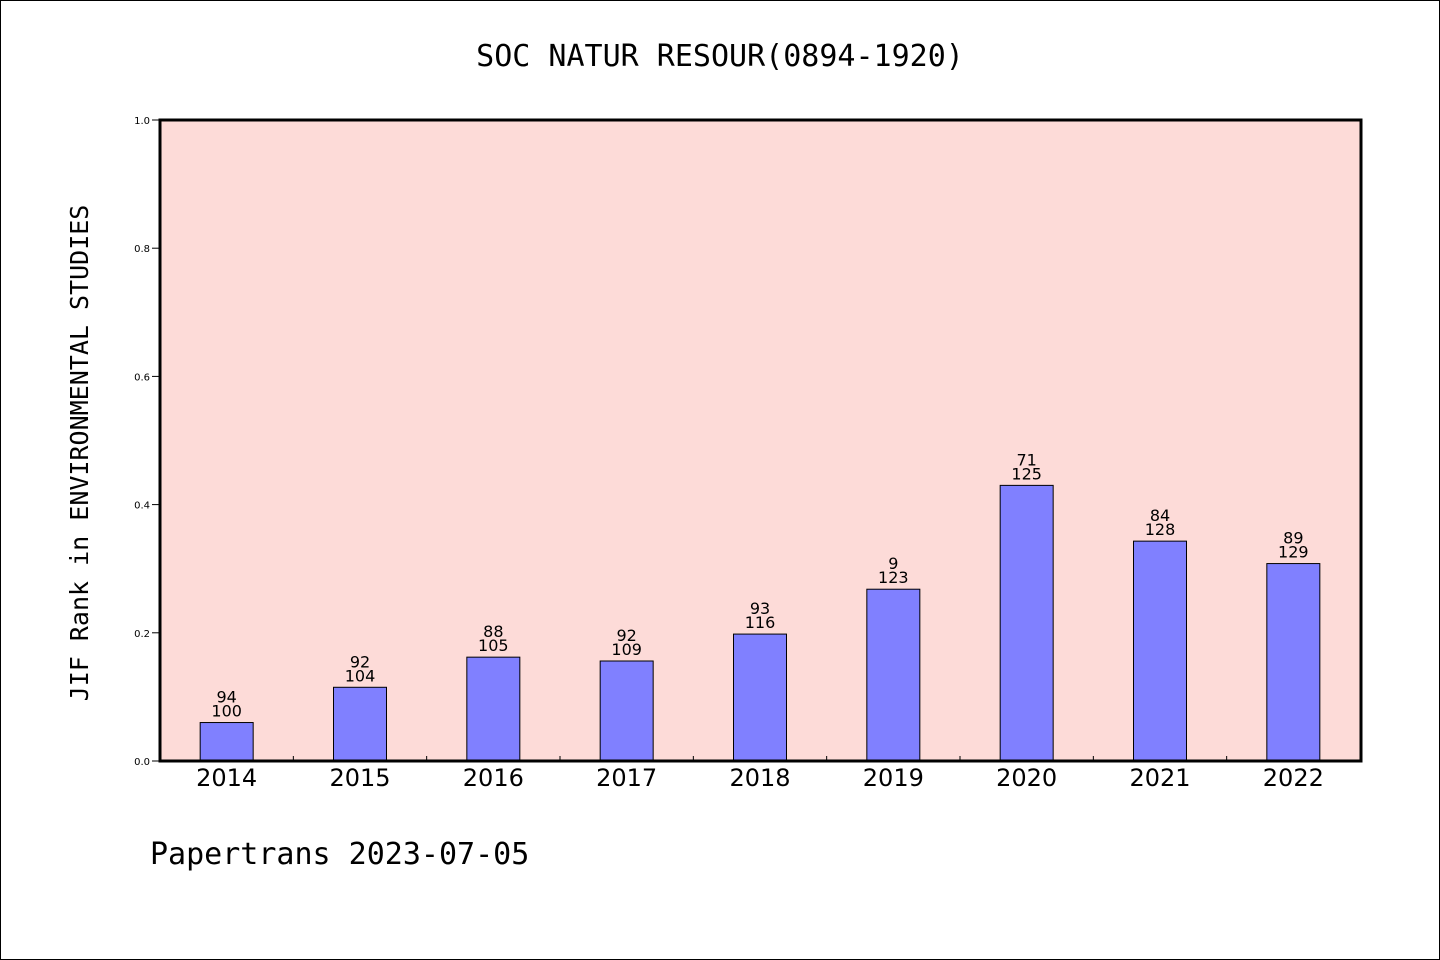 The width and height of the screenshot is (1440, 960). Describe the element at coordinates (142, 377) in the screenshot. I see `y-tick-label-0.6: 0.6` at that location.